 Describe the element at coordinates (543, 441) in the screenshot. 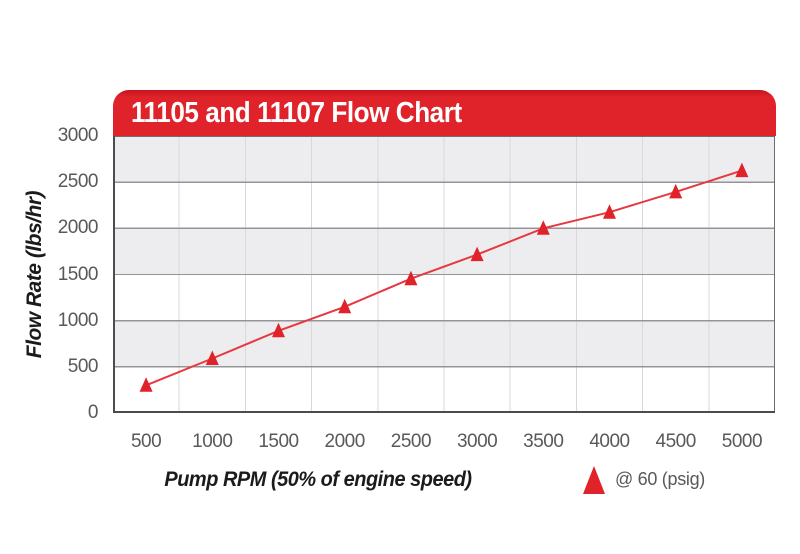

I see `x-tick-label: 3500` at that location.